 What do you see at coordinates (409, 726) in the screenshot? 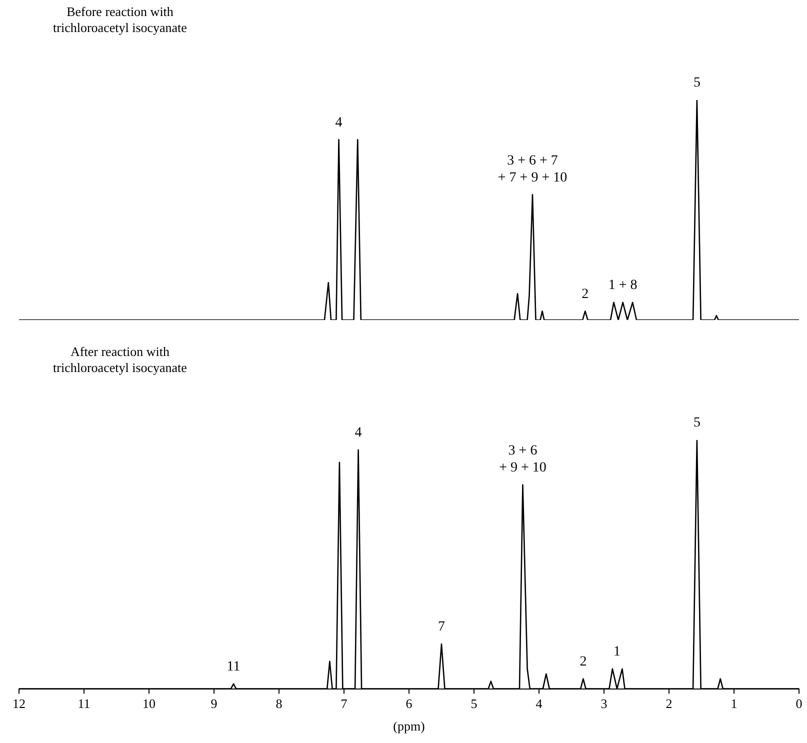
I see `x-axis-title: (ppm)` at bounding box center [409, 726].